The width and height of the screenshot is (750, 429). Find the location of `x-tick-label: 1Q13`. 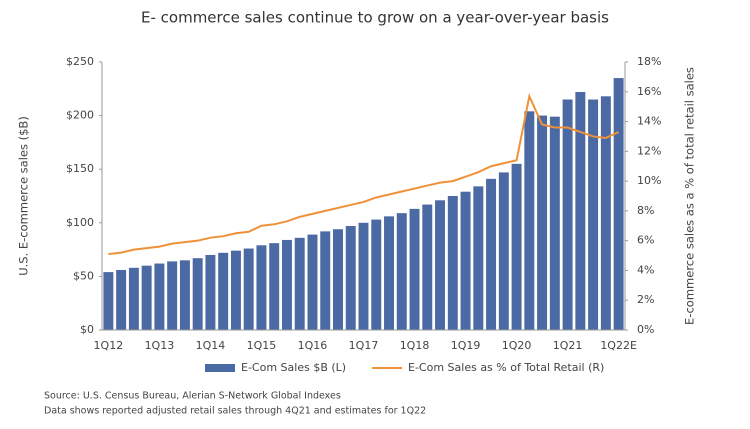

x-tick-label: 1Q13 is located at coordinates (160, 345).